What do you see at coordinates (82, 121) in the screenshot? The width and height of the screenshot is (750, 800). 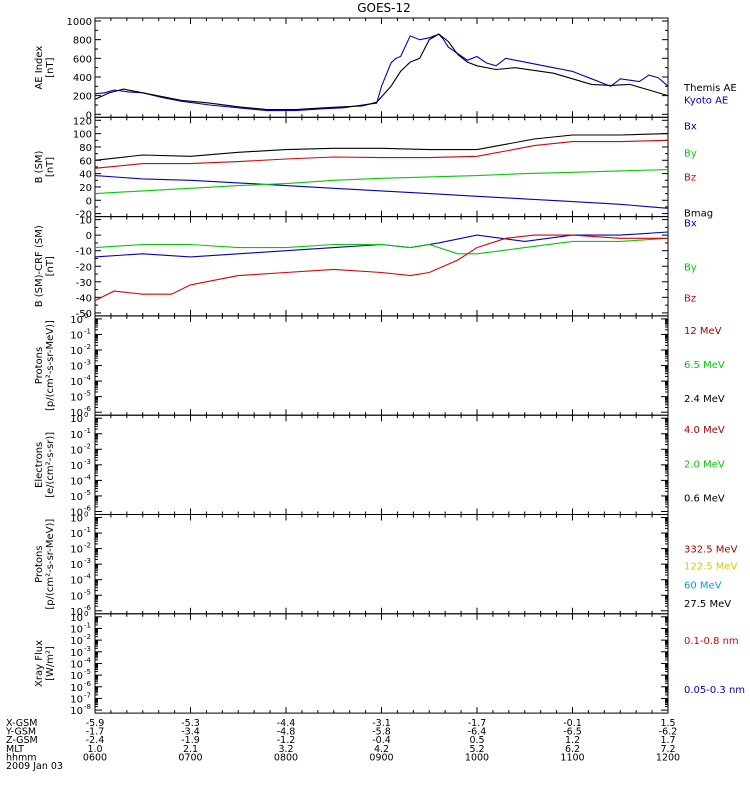 I see `y-tick-label: 120` at bounding box center [82, 121].